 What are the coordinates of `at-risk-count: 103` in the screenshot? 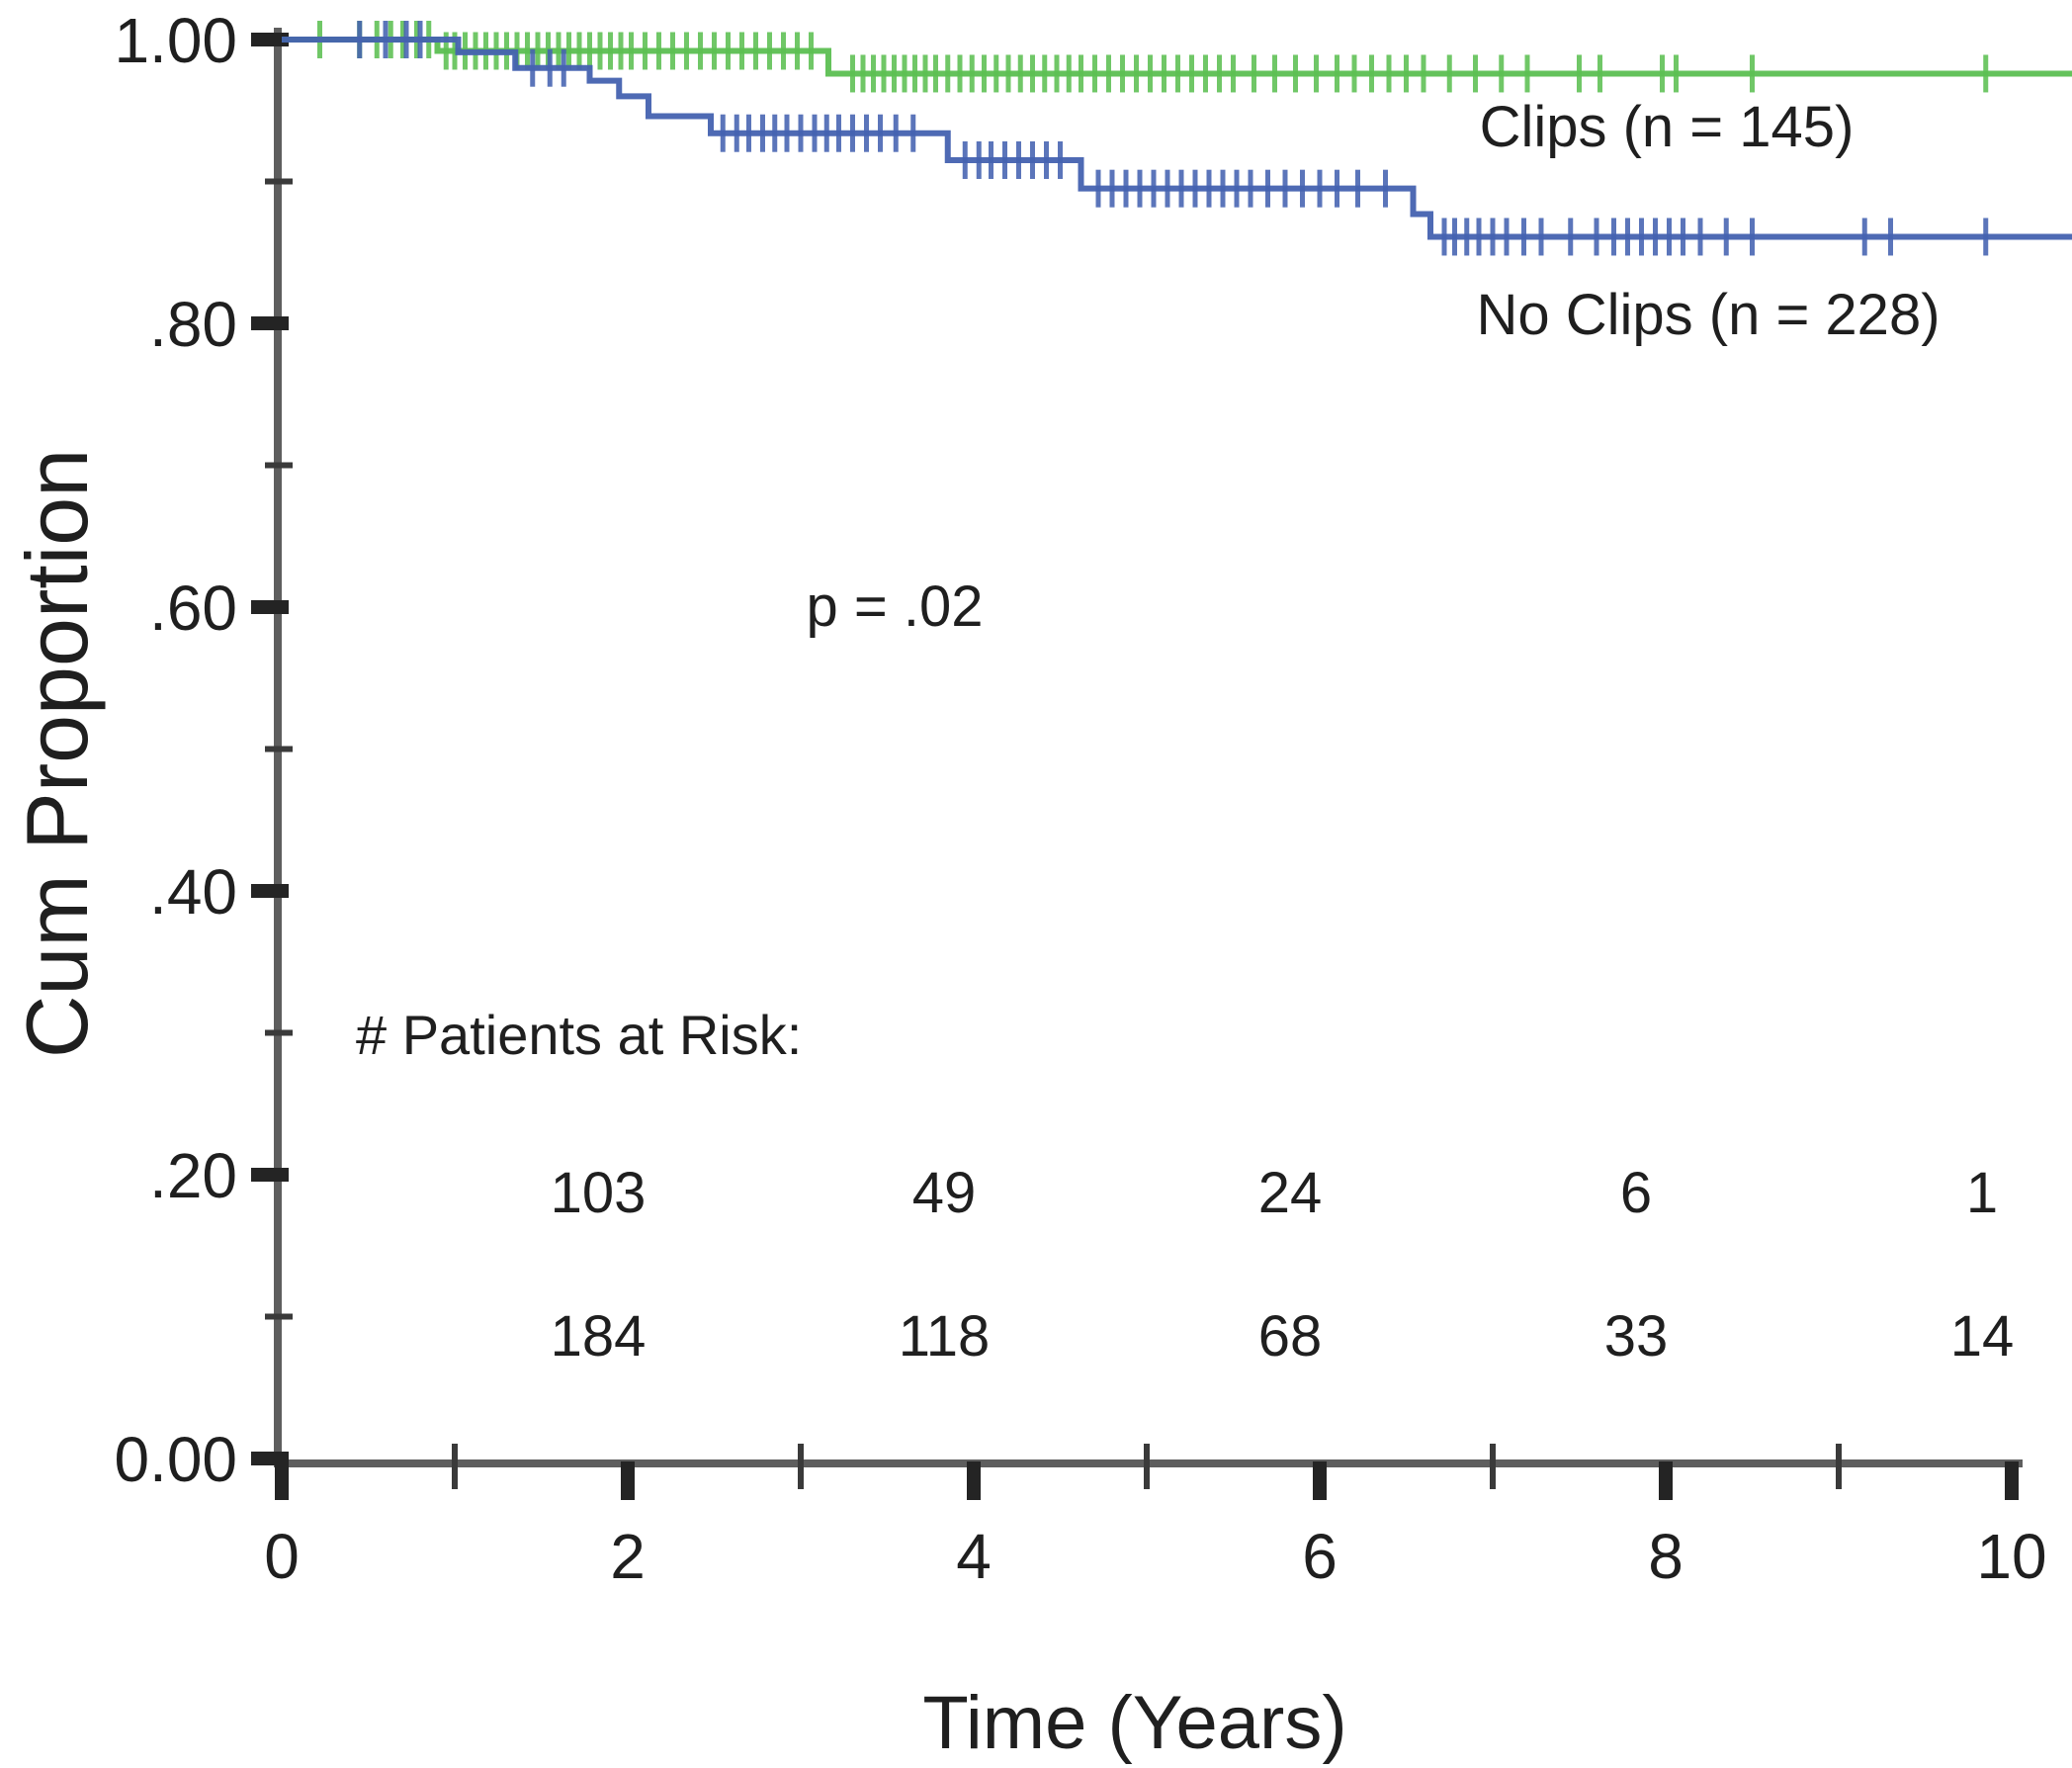 It's located at (599, 1193).